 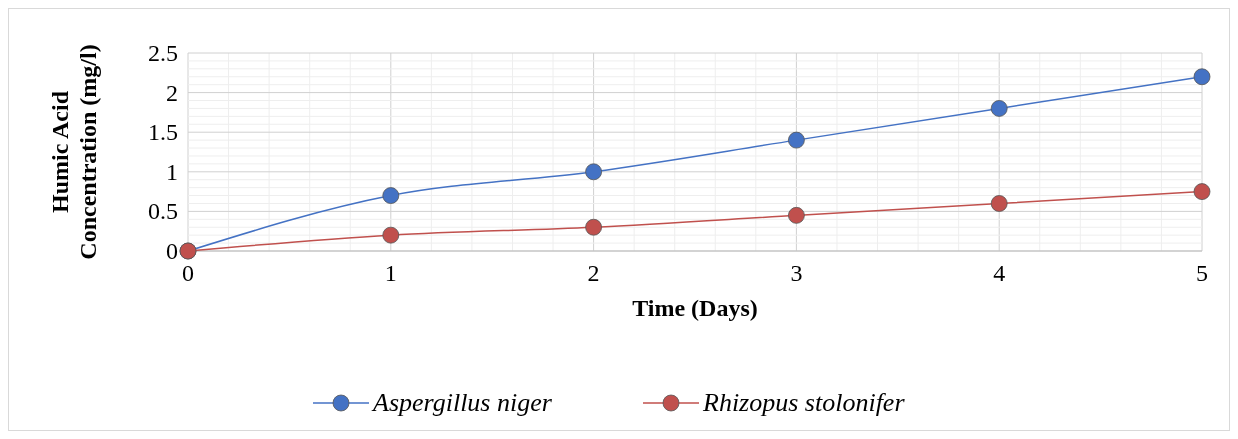 What do you see at coordinates (804, 402) in the screenshot?
I see `legend-label: Rhizopus stolonifer` at bounding box center [804, 402].